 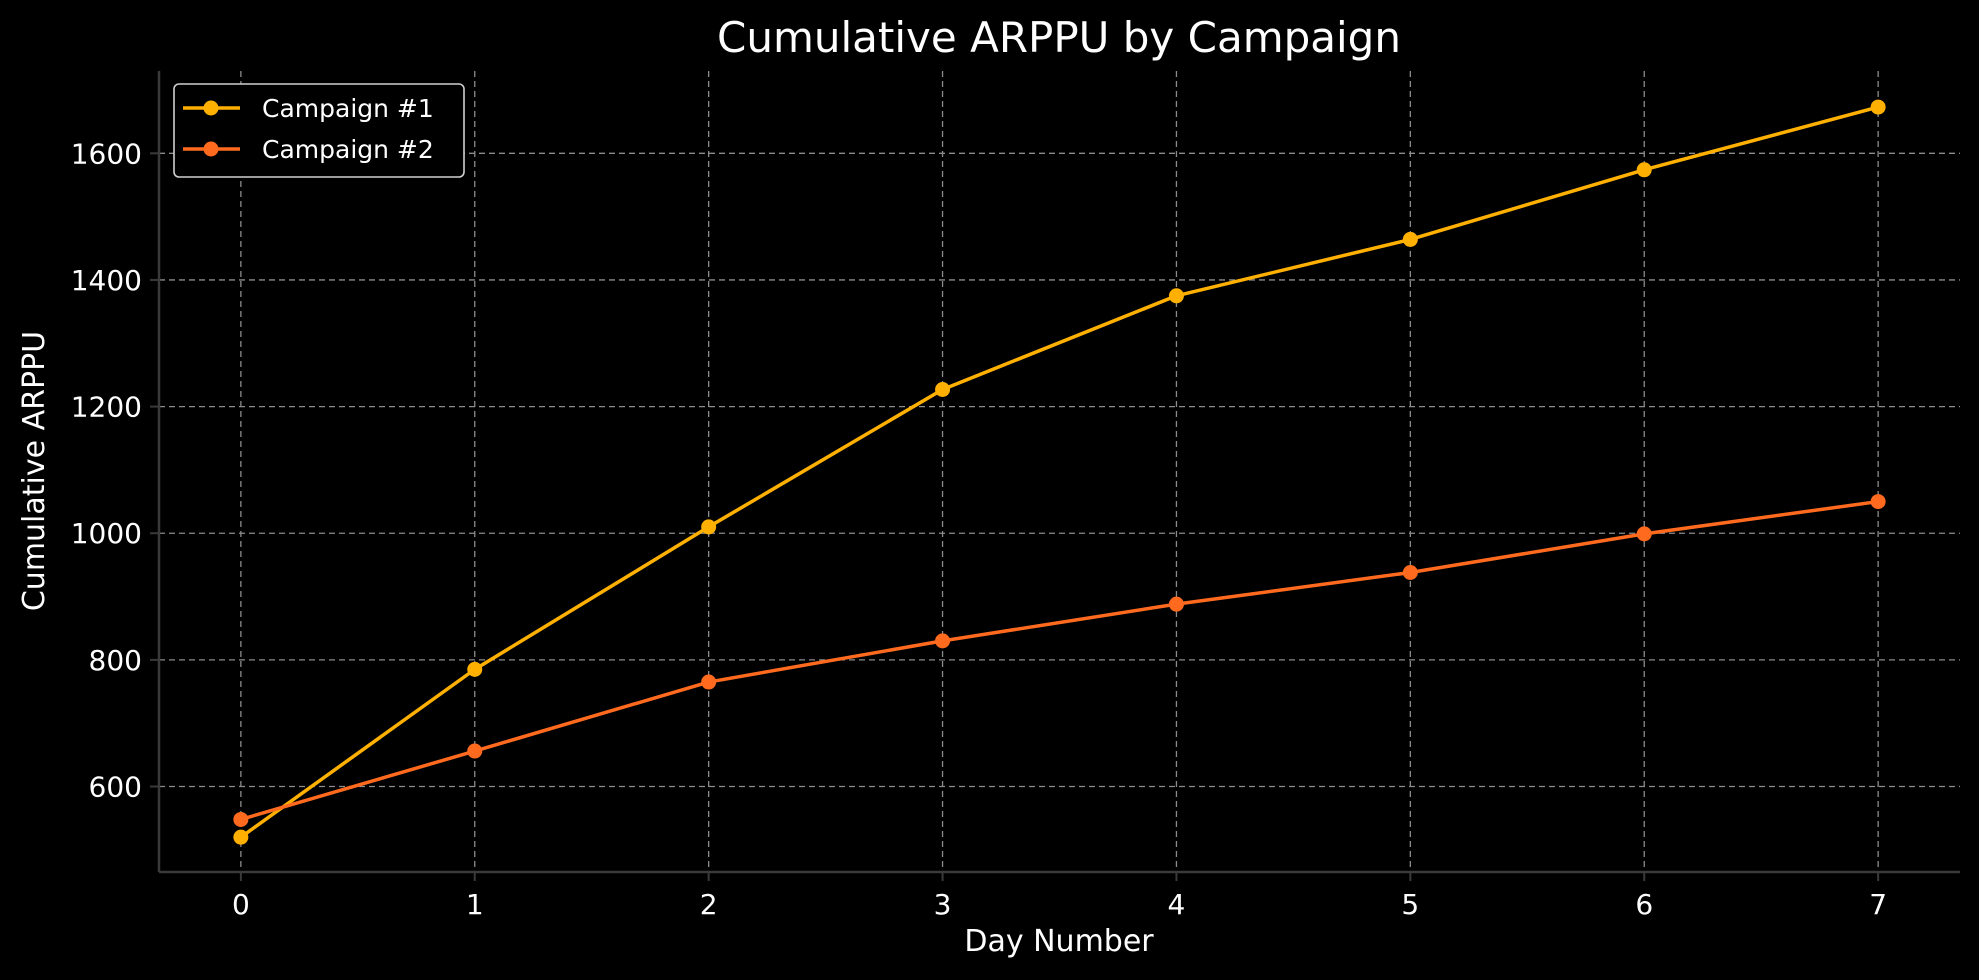 I want to click on legend-entry: Campaign #1, so click(x=308, y=108).